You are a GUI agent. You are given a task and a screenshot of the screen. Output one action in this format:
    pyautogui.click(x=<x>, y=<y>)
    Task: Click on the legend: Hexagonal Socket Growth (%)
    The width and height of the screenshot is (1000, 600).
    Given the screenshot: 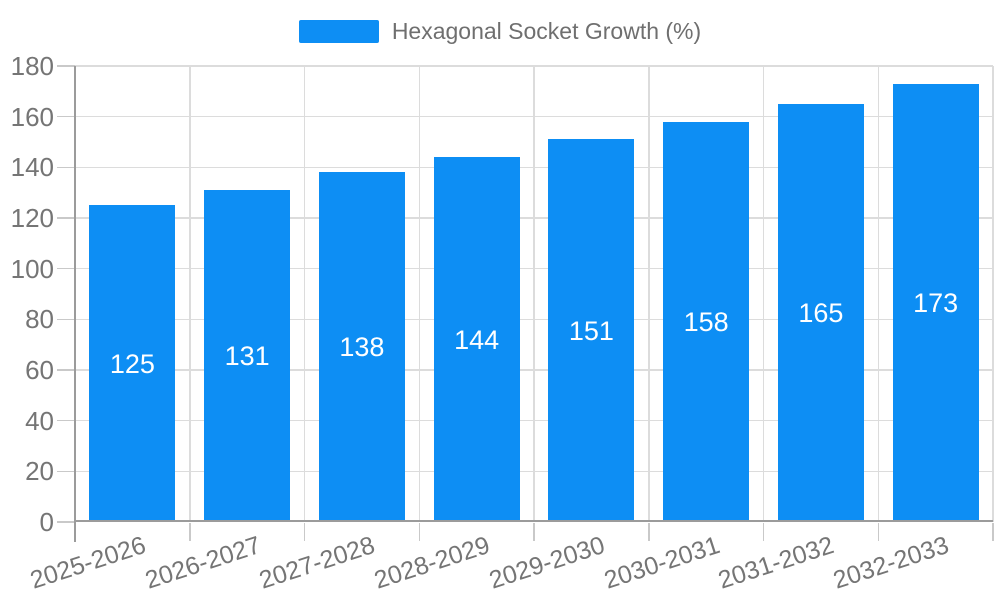 What is the action you would take?
    pyautogui.click(x=500, y=31)
    